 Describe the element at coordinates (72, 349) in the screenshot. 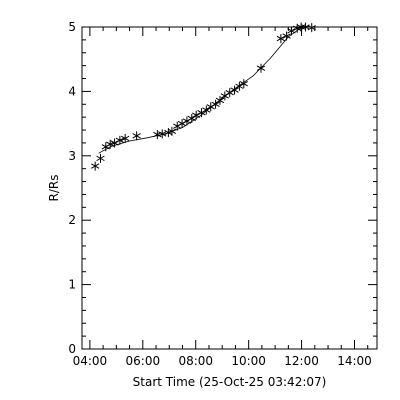

I see `y-tick-label: 0` at that location.